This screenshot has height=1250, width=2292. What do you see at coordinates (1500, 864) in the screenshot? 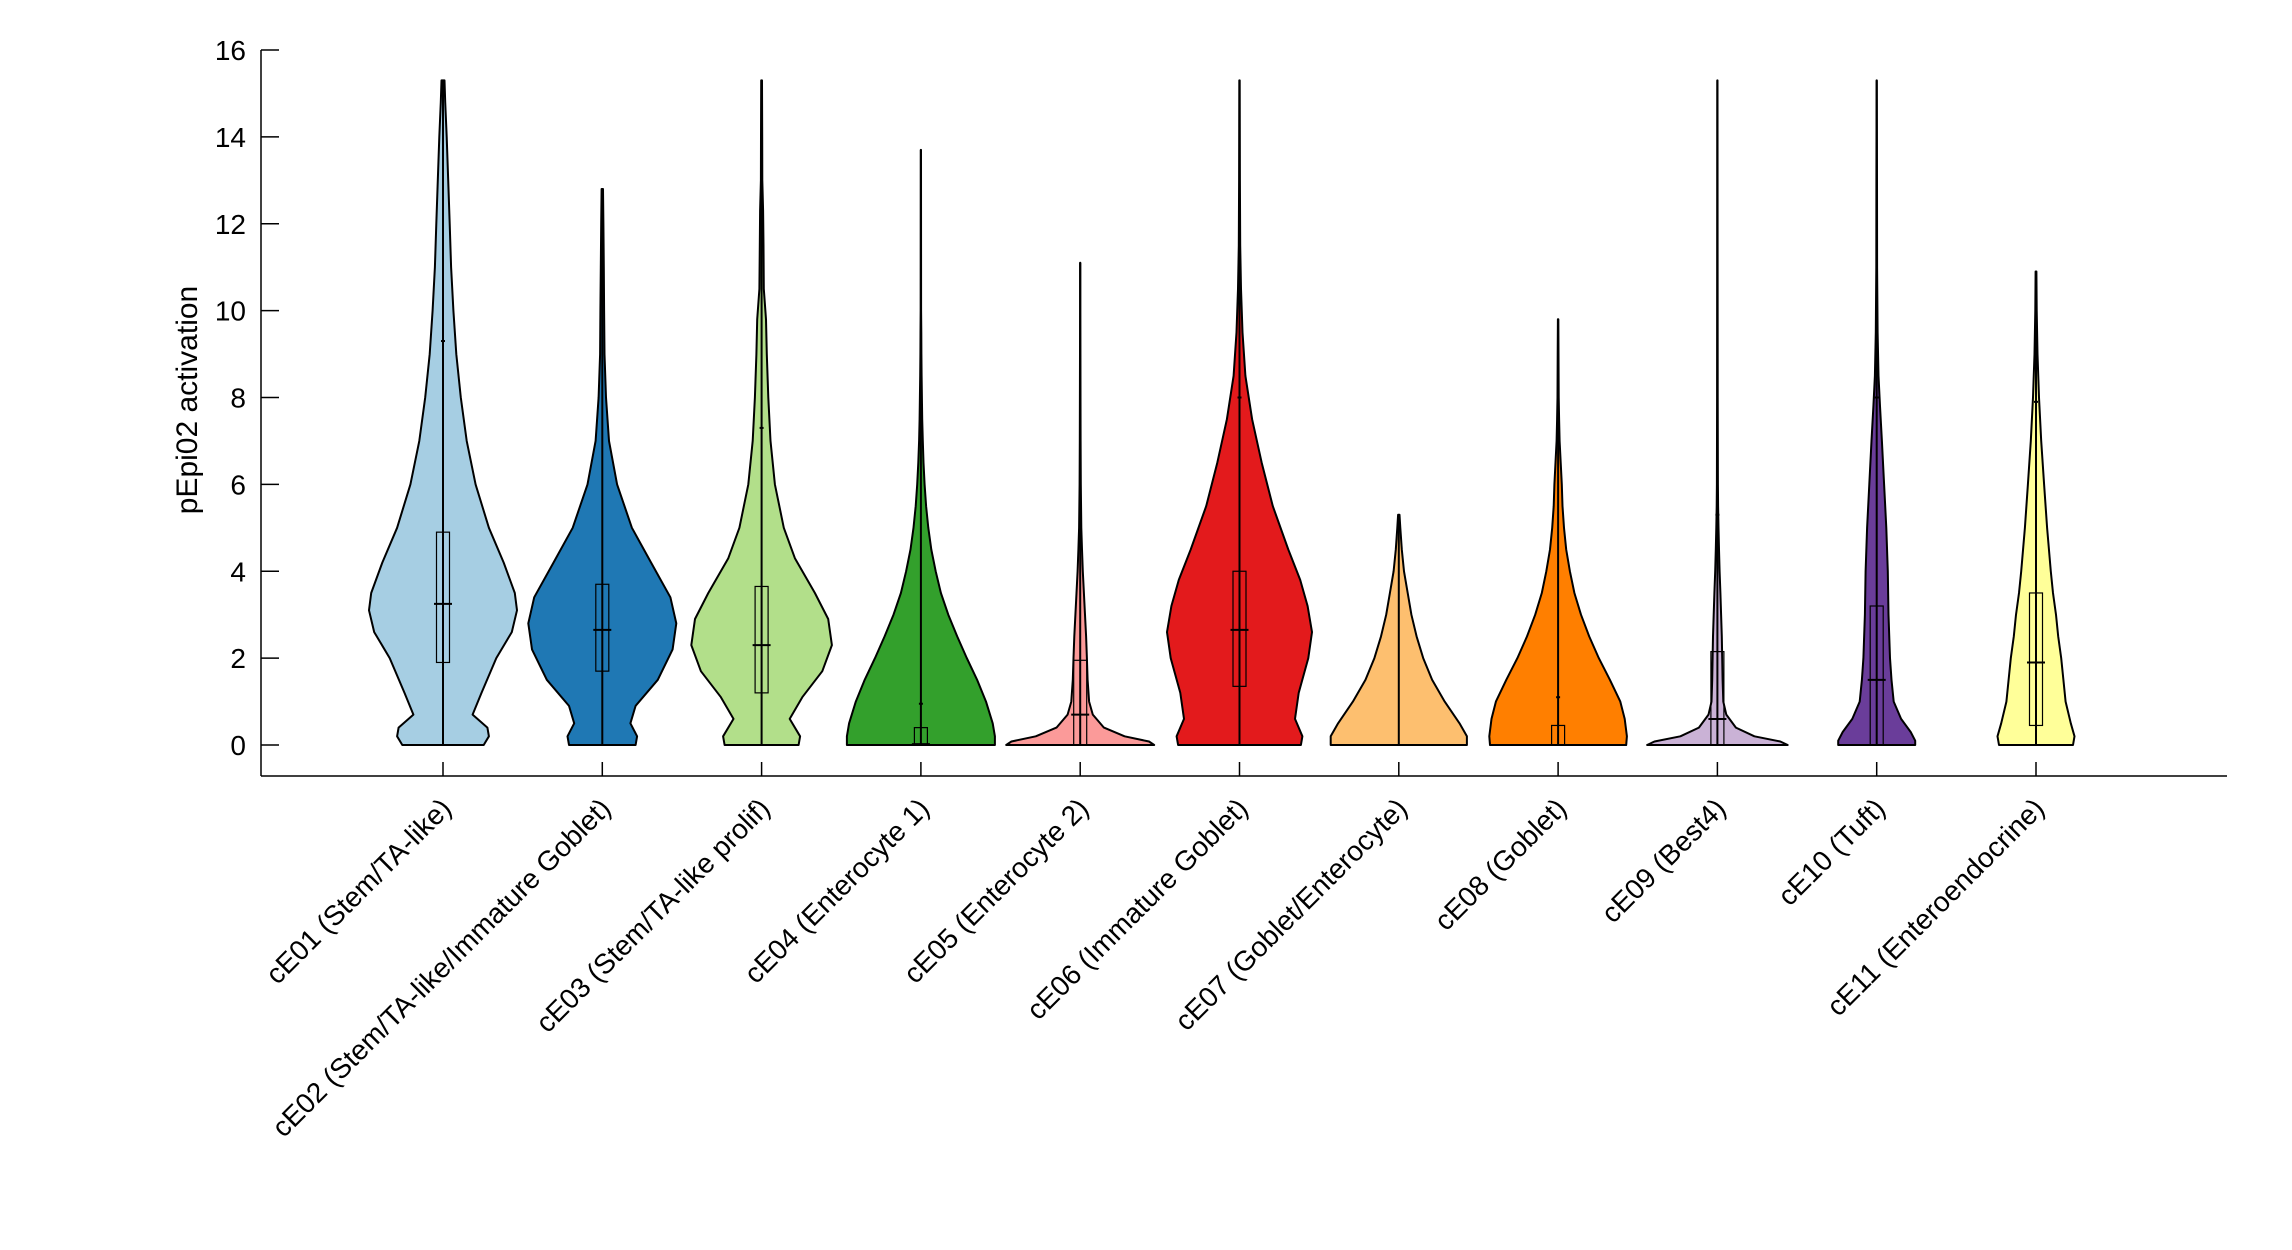
I see `x-category-label: cE08 (Goblet)` at bounding box center [1500, 864].